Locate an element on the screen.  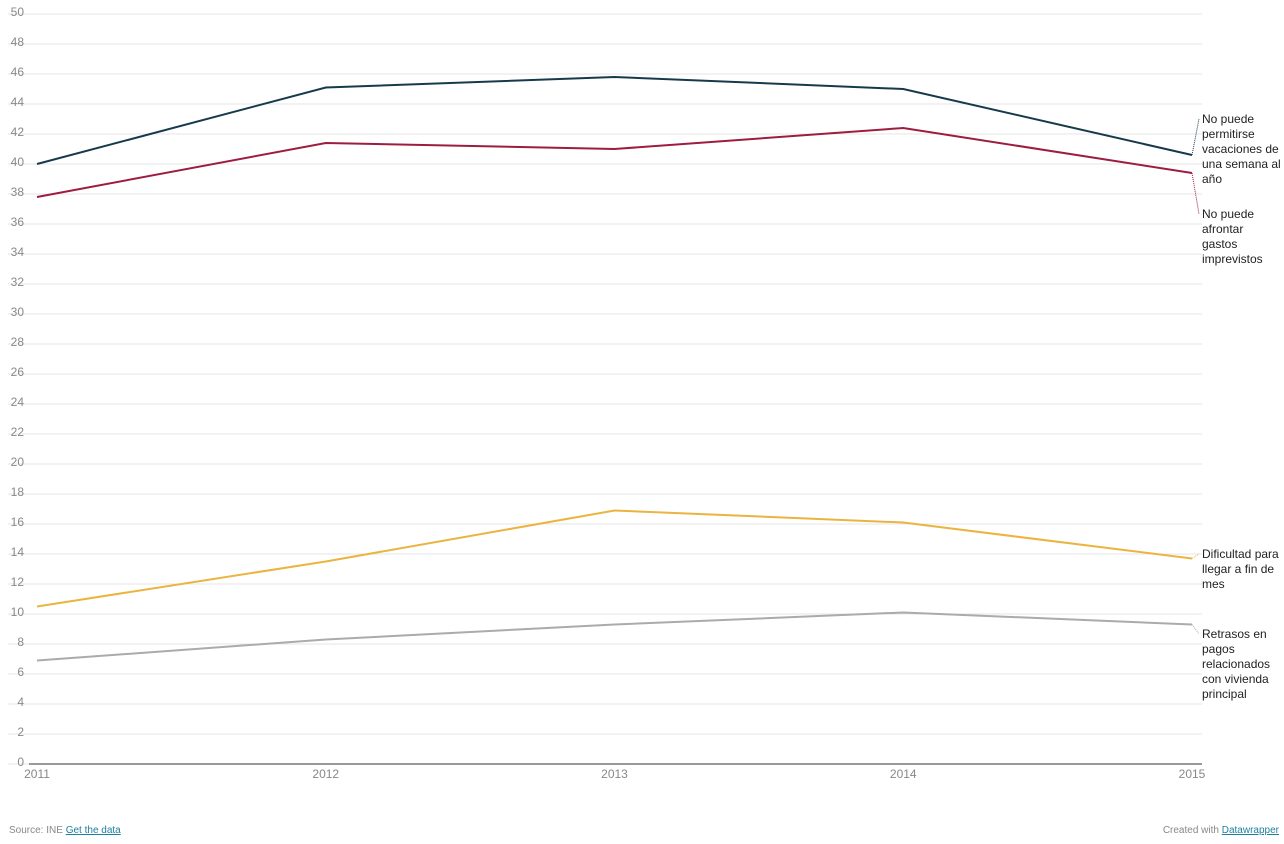
y-tick-label: 16 is located at coordinates (18, 522).